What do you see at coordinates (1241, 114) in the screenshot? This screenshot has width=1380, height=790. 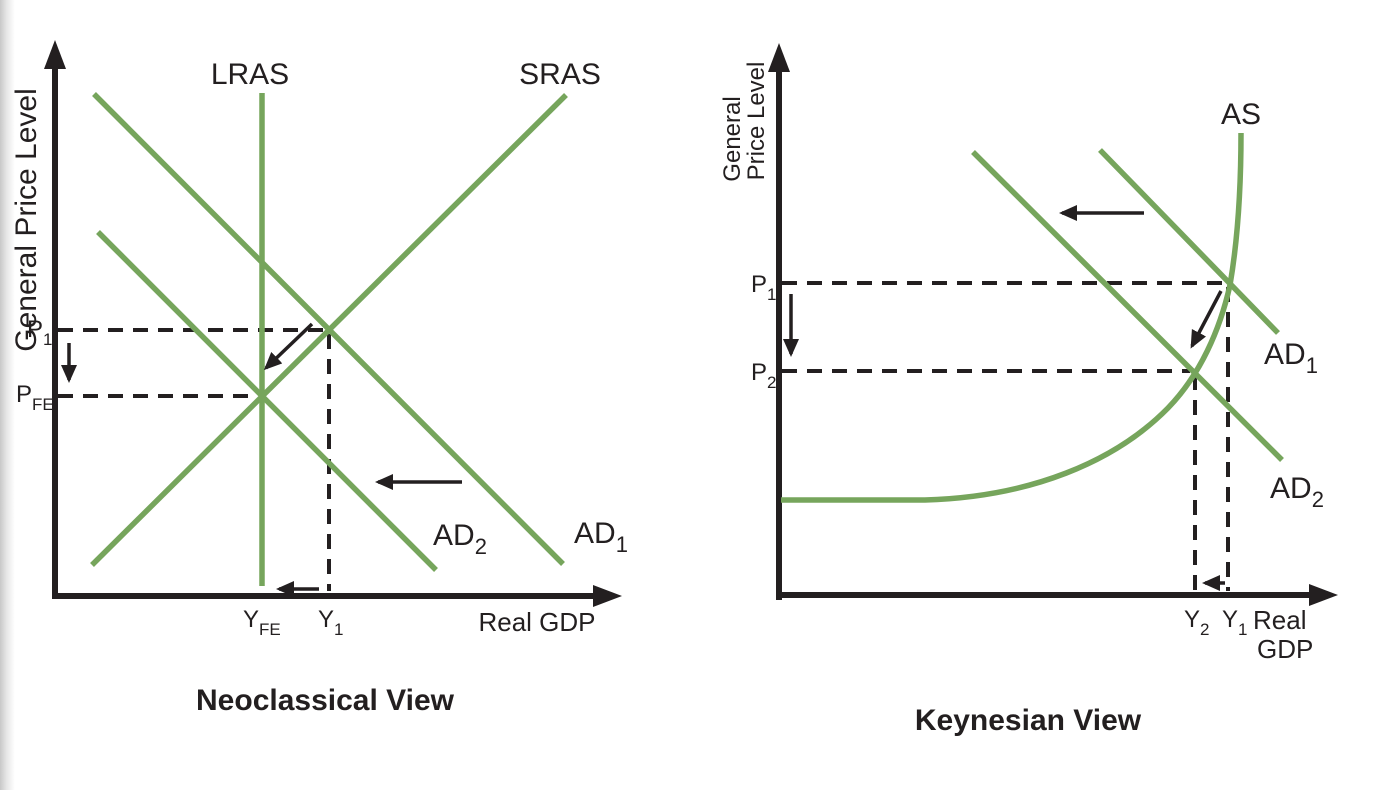 I see `as-label: AS` at bounding box center [1241, 114].